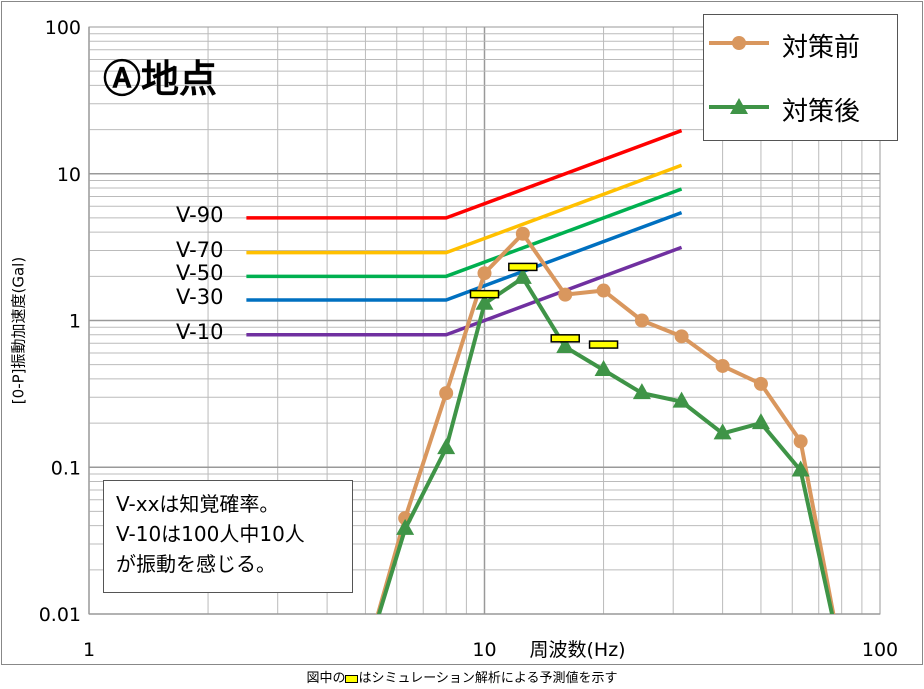 The height and width of the screenshot is (689, 924). I want to click on perception-label: V-90, so click(200, 214).